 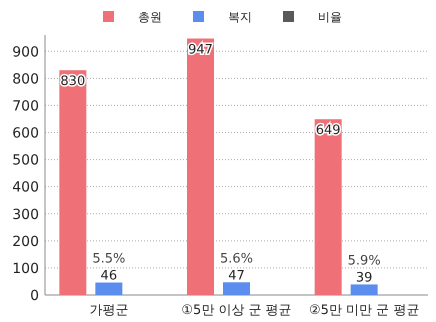 What do you see at coordinates (150, 17) in the screenshot?
I see `legend-label: 총원` at bounding box center [150, 17].